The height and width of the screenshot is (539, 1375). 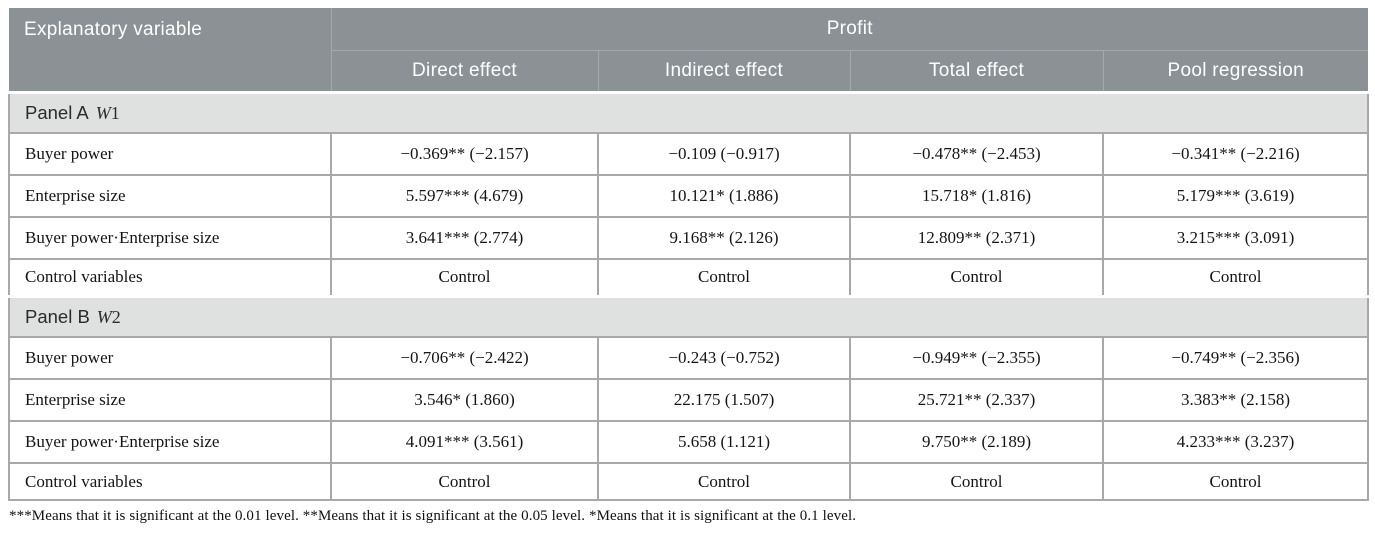 I want to click on panel-a-header-cell: Panel A W1, so click(x=688, y=112).